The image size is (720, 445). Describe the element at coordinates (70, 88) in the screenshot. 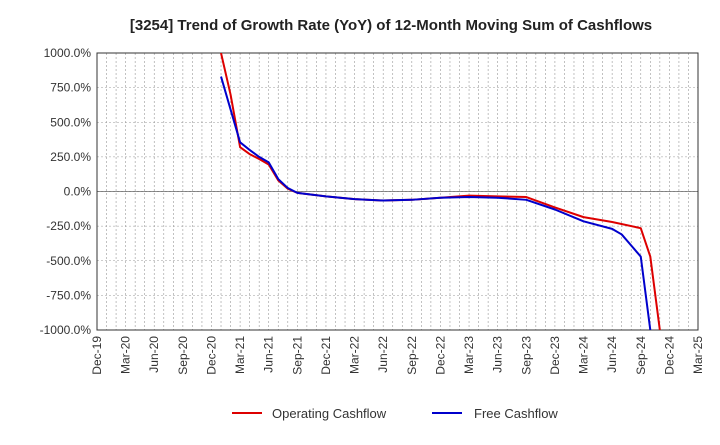

I see `y-tick-label: 750.0%` at that location.